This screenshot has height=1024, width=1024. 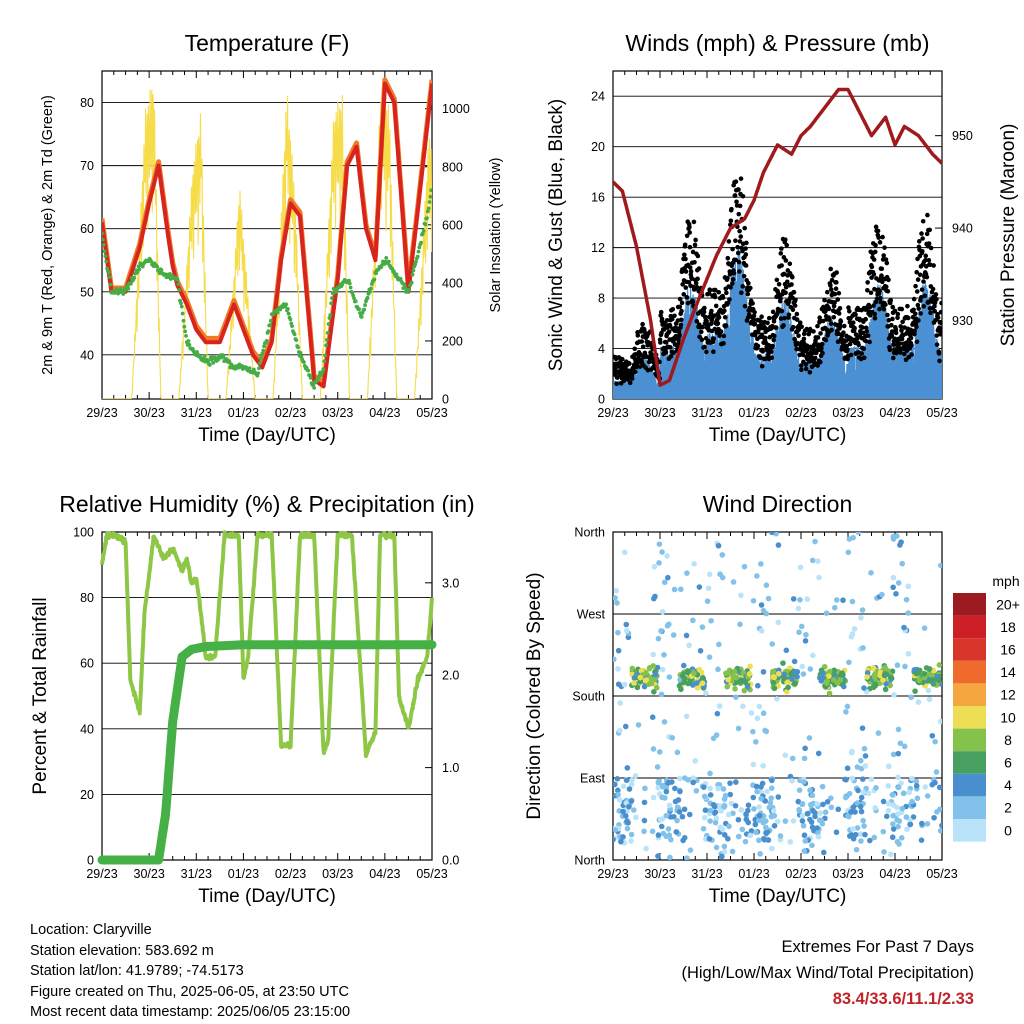 What do you see at coordinates (1008, 604) in the screenshot?
I see `legend-label: 20+` at bounding box center [1008, 604].